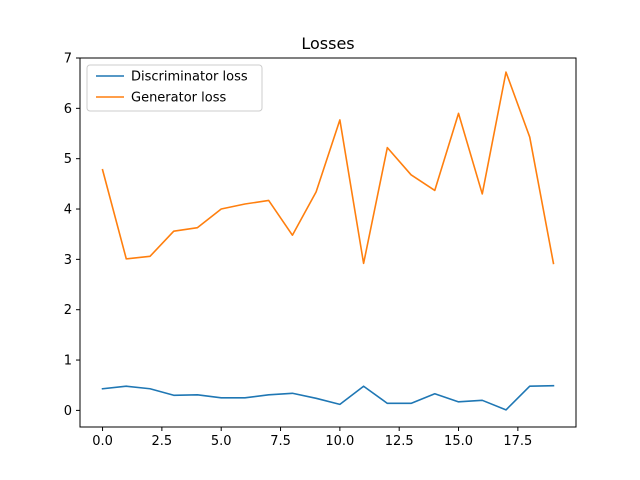  Describe the element at coordinates (102, 441) in the screenshot. I see `x-tick-label: 0.0` at that location.